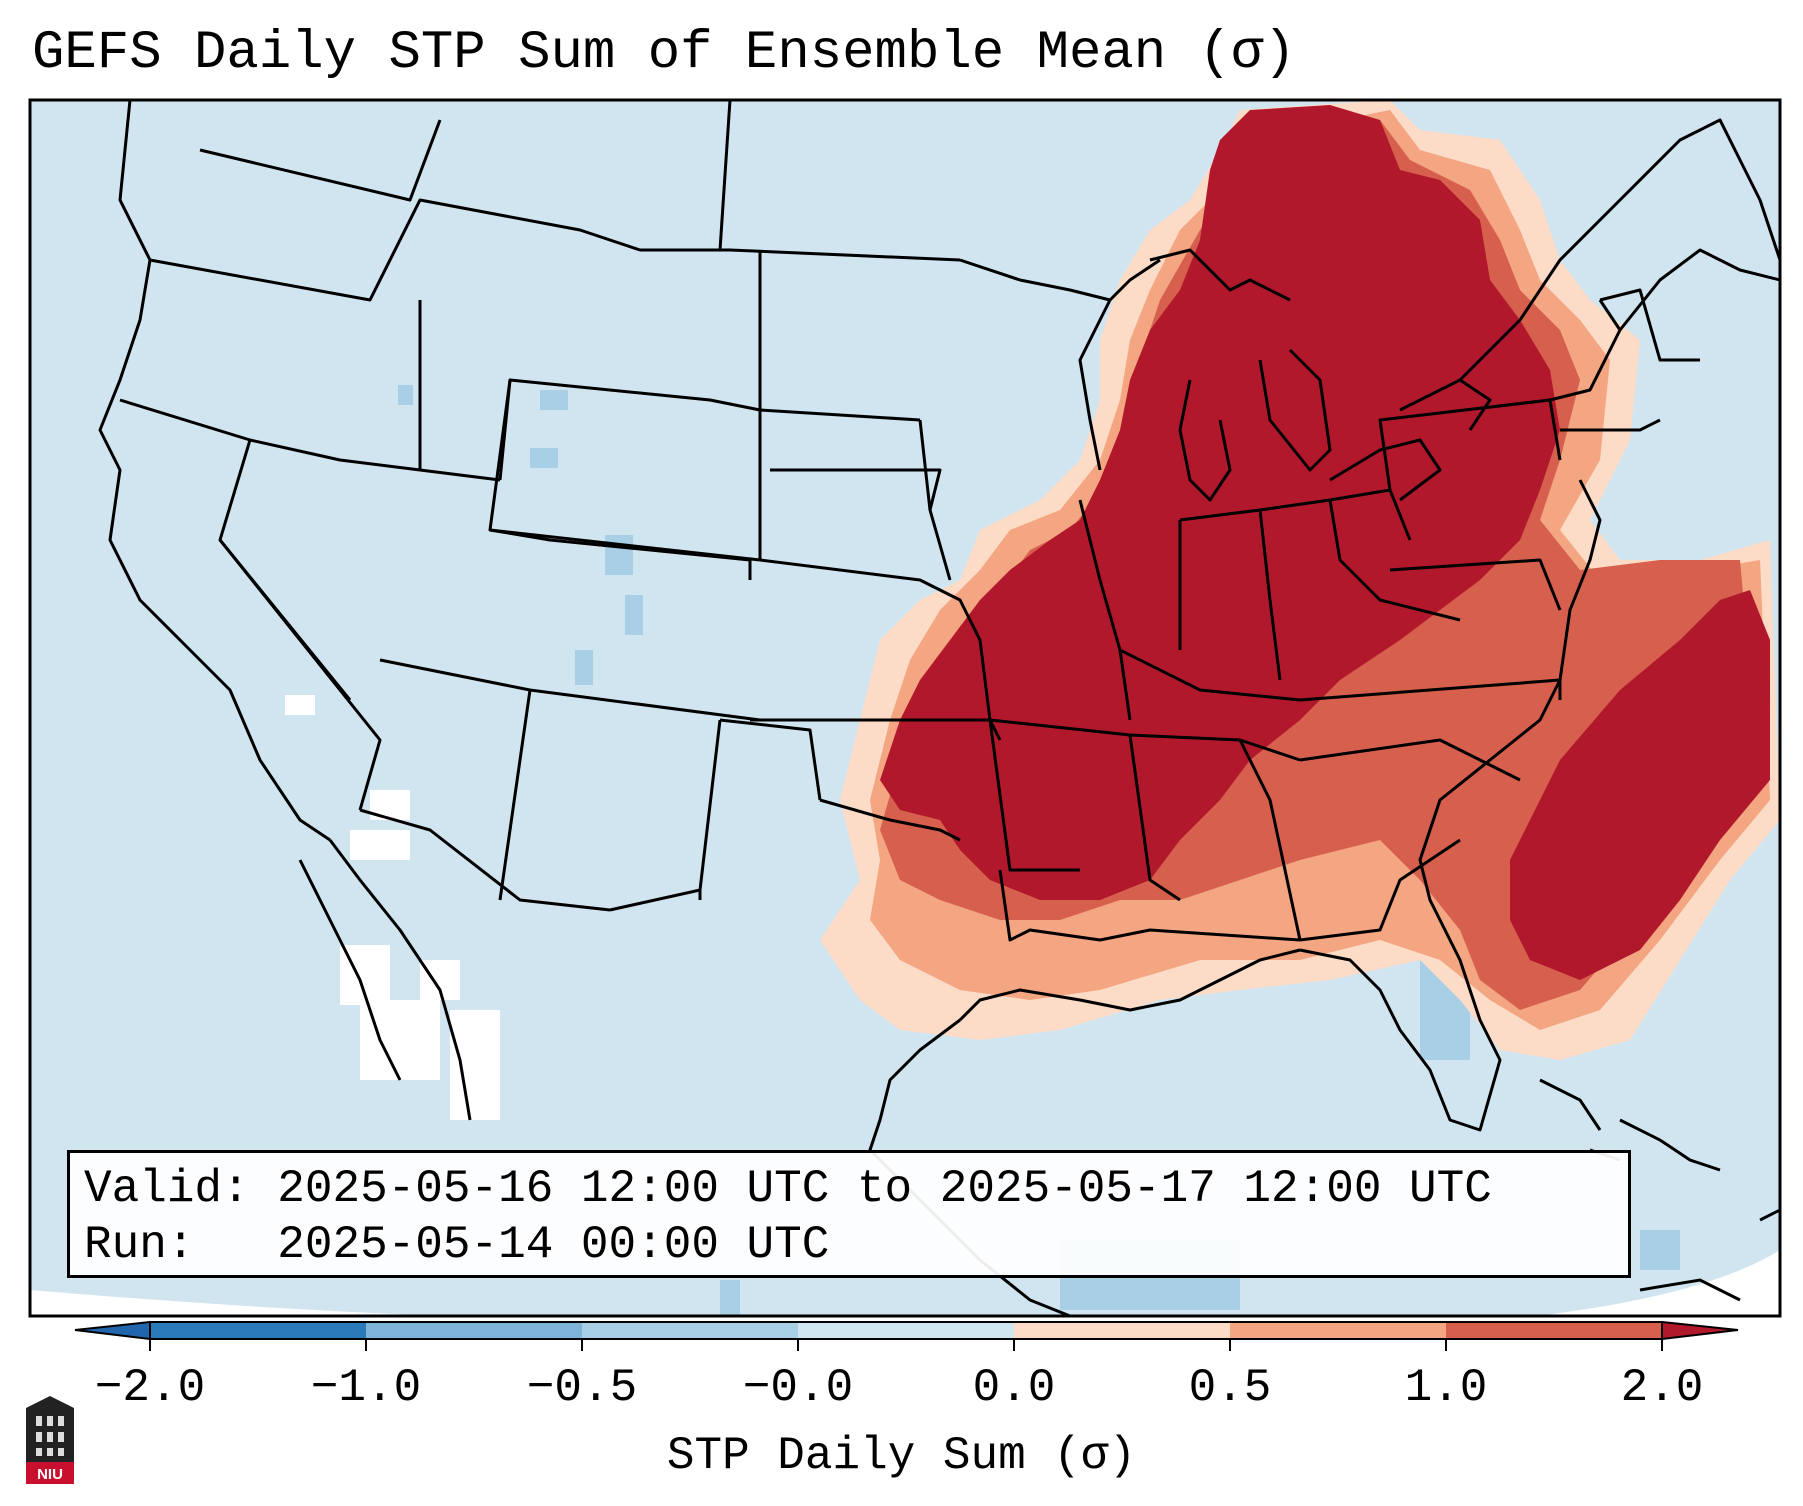  I want to click on colorbar-tick-label: −2.0, so click(150, 1388).